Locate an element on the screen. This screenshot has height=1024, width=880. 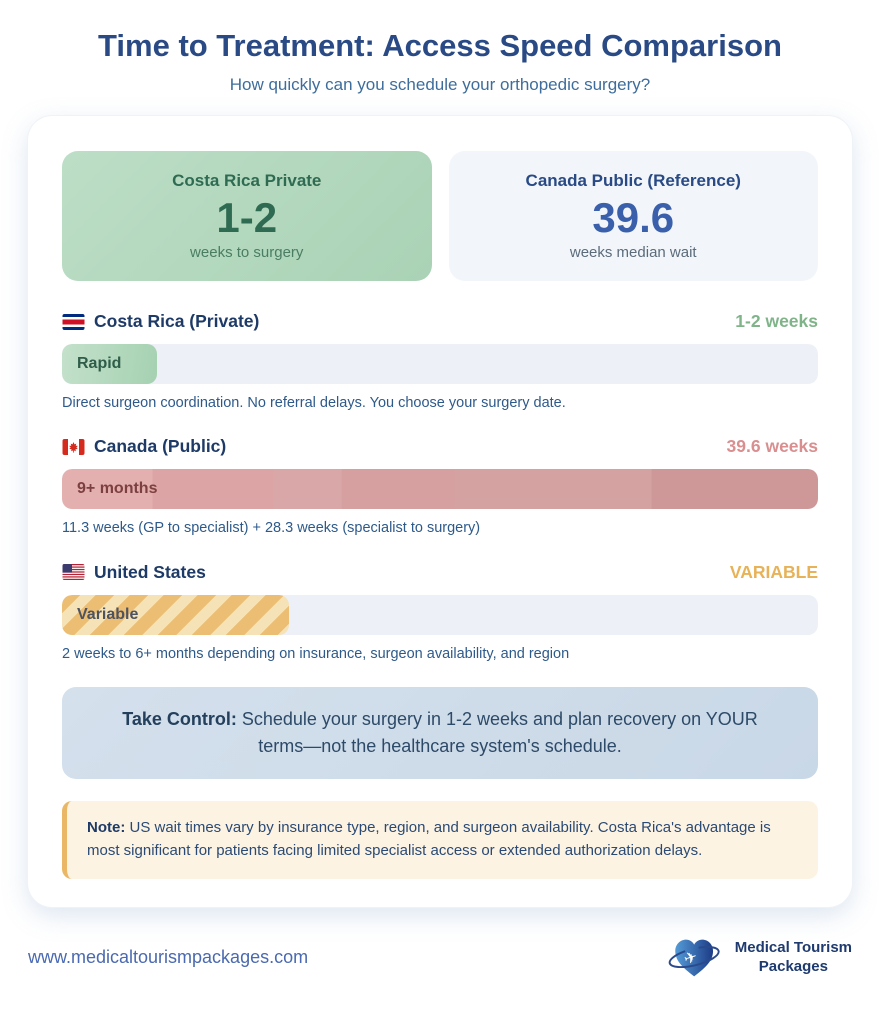
stat-card-costa-rica: Costa Rica Private 1-2 weeks to surgery is located at coordinates (247, 216).